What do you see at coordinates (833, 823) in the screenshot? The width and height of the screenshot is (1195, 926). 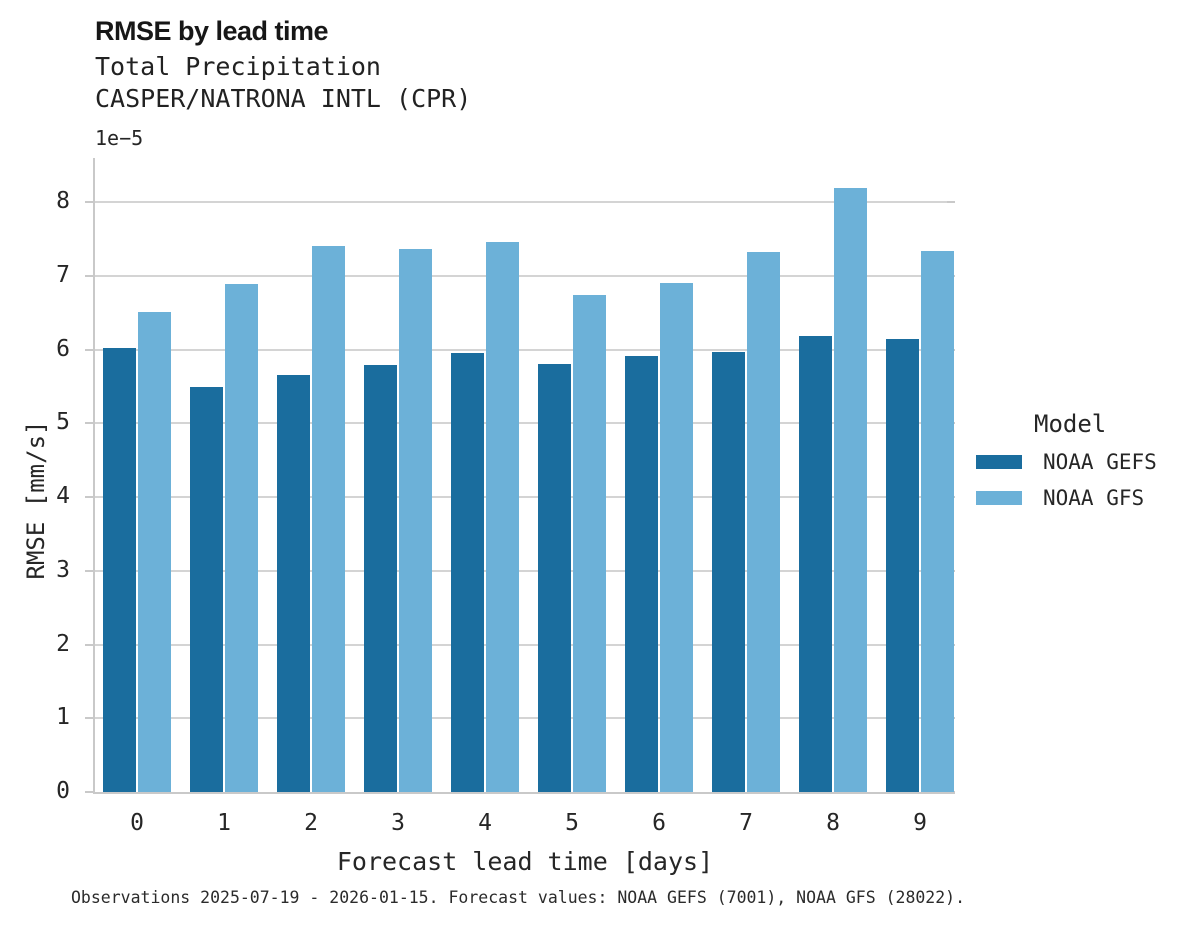 I see `x-tick-label-8: 8` at bounding box center [833, 823].